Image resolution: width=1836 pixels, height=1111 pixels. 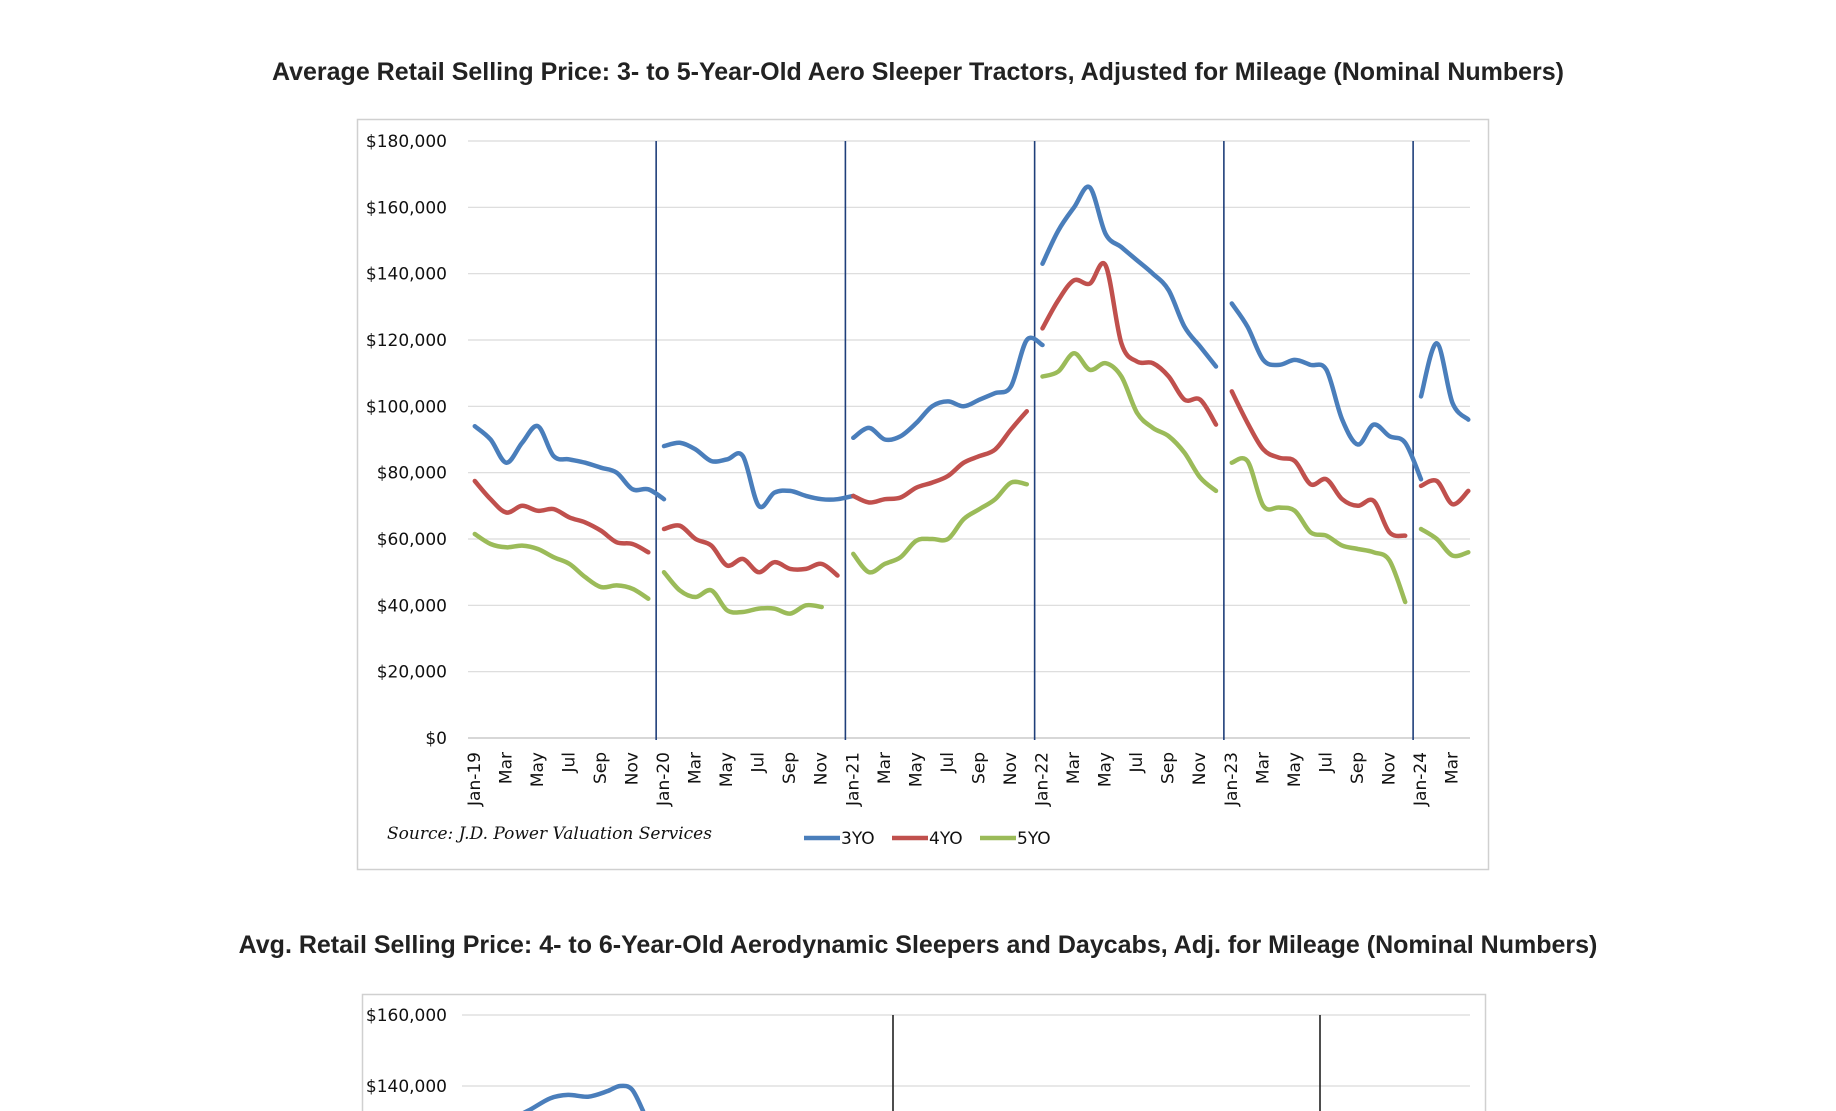 What do you see at coordinates (406, 142) in the screenshot?
I see `y-tick-label: $180,000` at bounding box center [406, 142].